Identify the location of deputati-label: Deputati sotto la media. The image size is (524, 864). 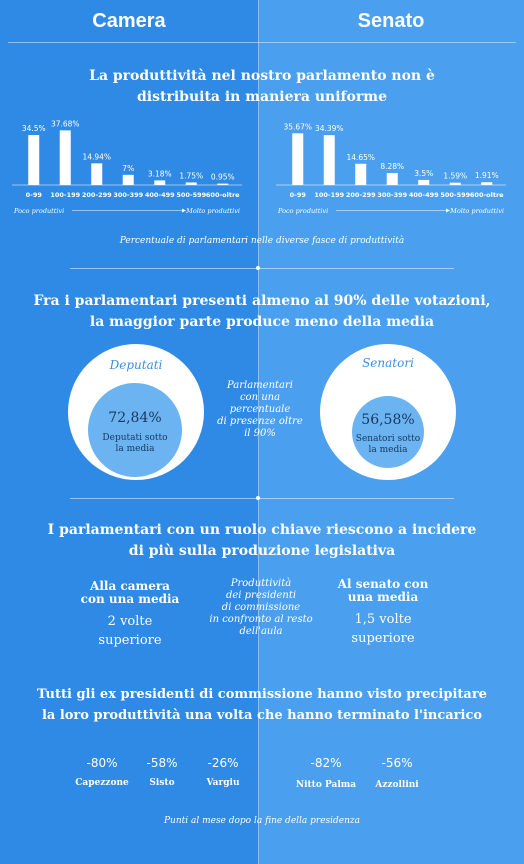
(135, 444).